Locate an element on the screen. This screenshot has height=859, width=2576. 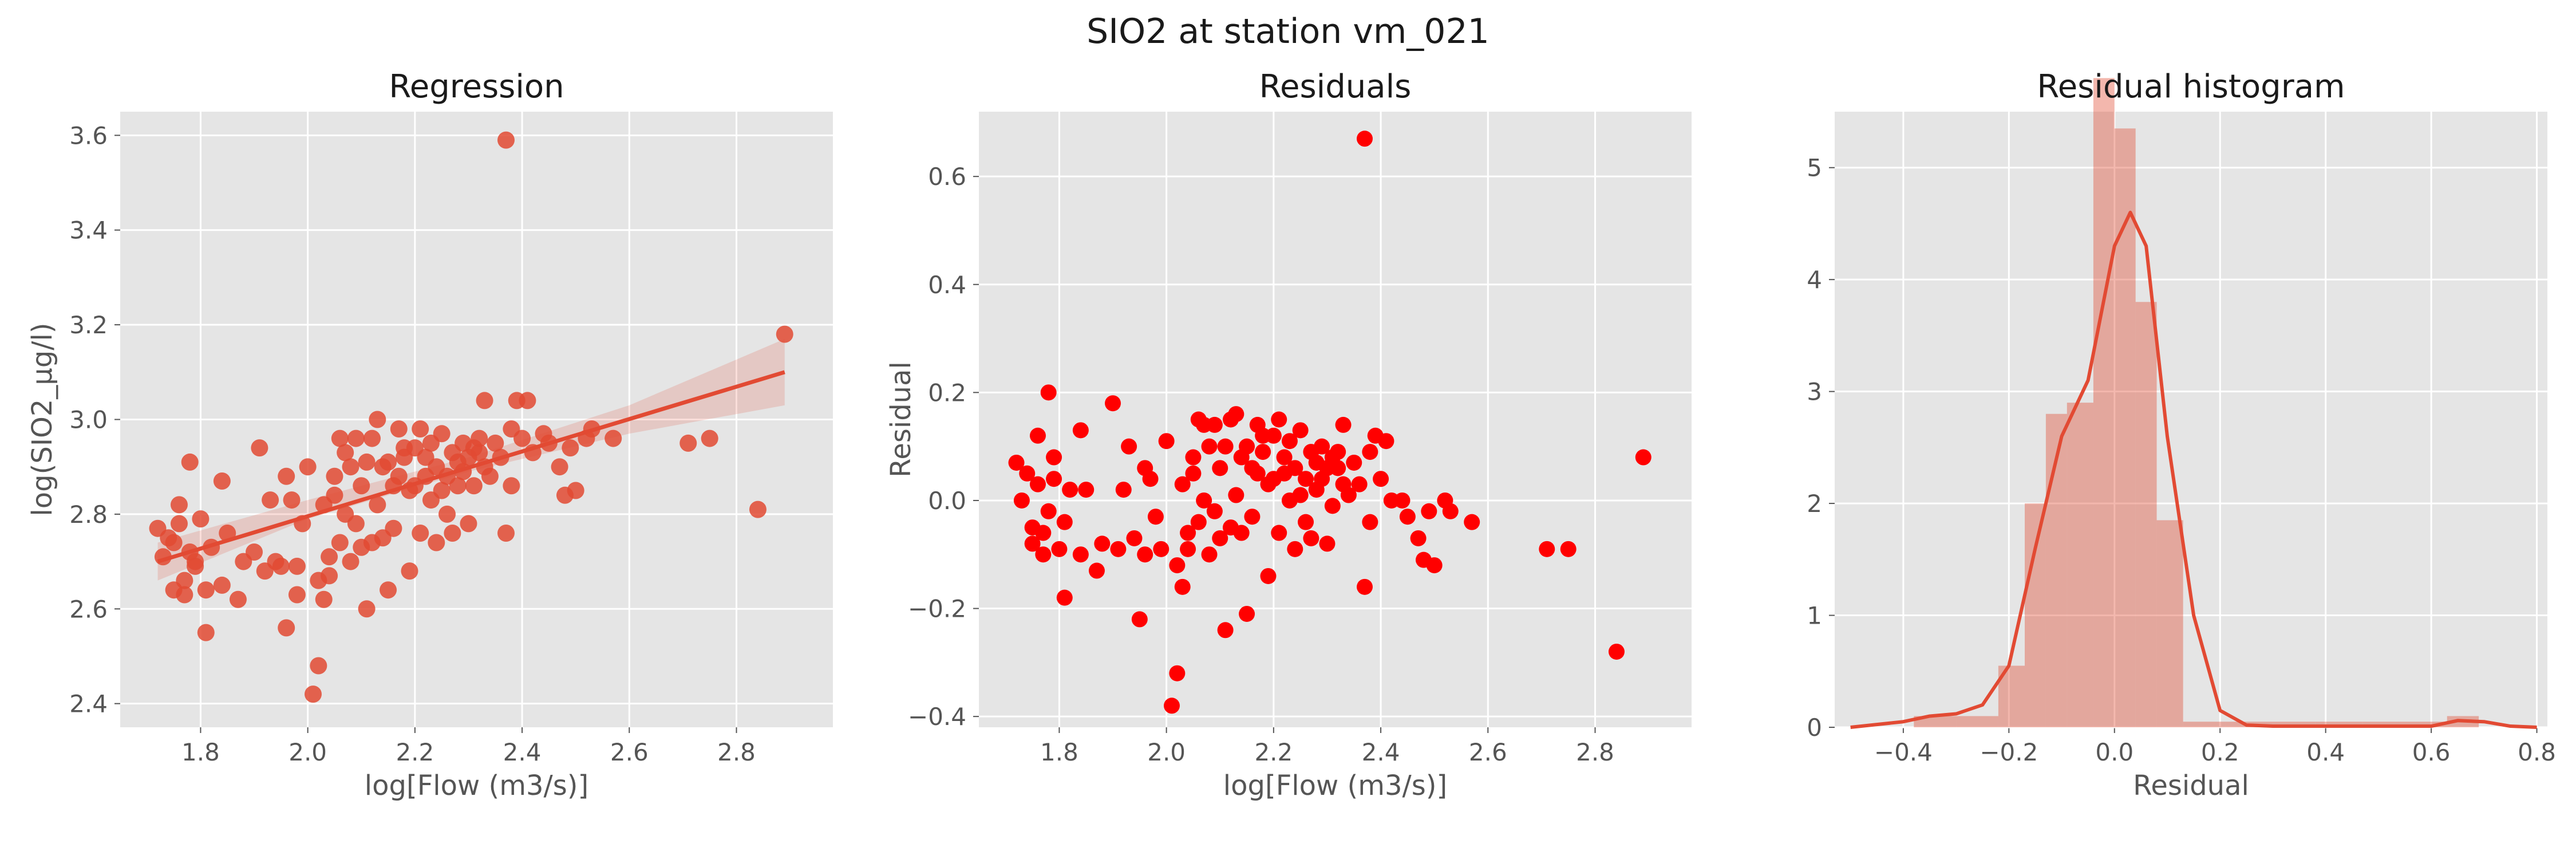
y-tick-label: 2.4 is located at coordinates (88, 704).